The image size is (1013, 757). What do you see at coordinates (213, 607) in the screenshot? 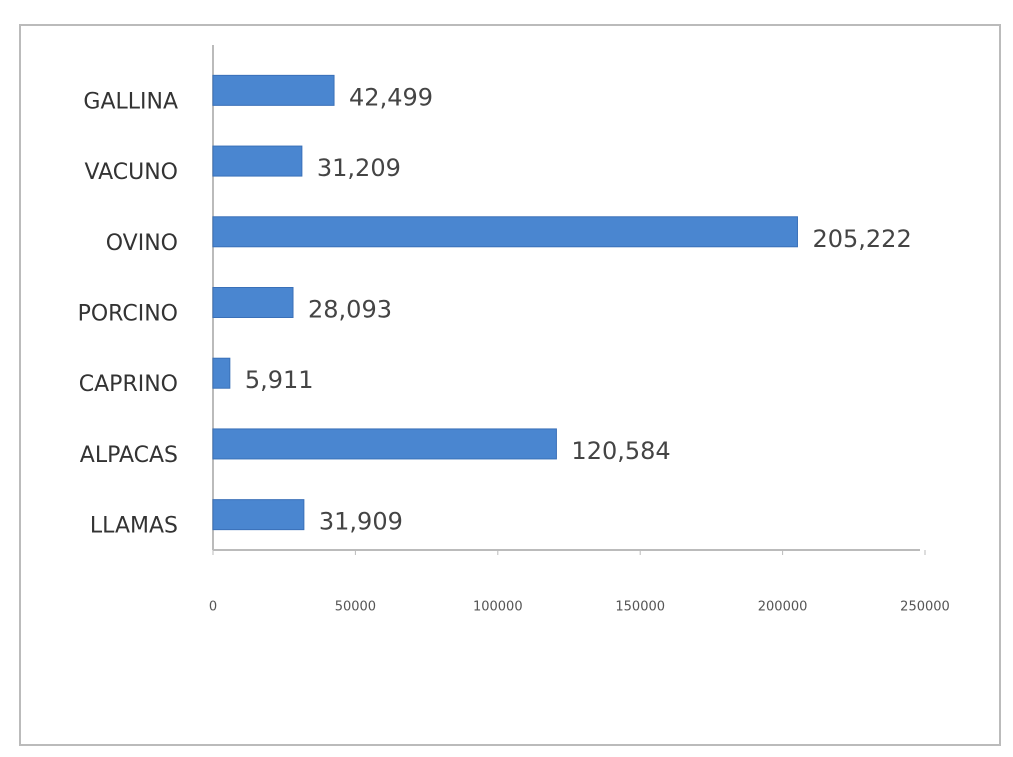
I see `x-tick-label: 0` at bounding box center [213, 607].